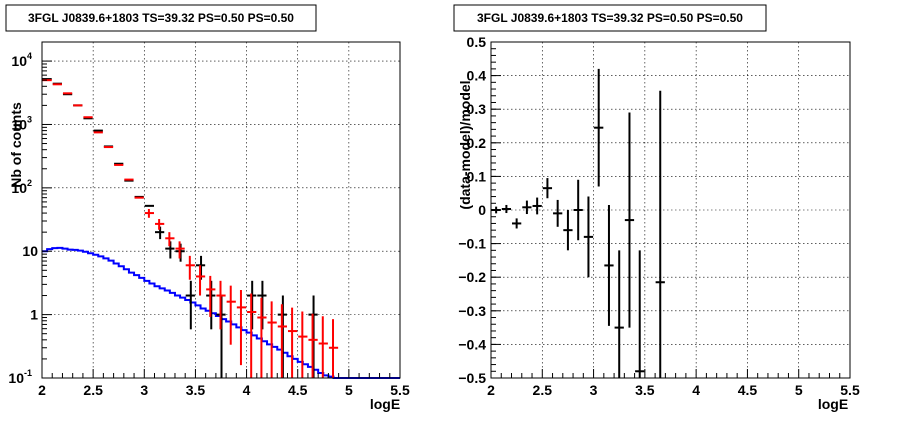 The height and width of the screenshot is (421, 898). I want to click on y-axis-label: Nb of counts, so click(16, 145).